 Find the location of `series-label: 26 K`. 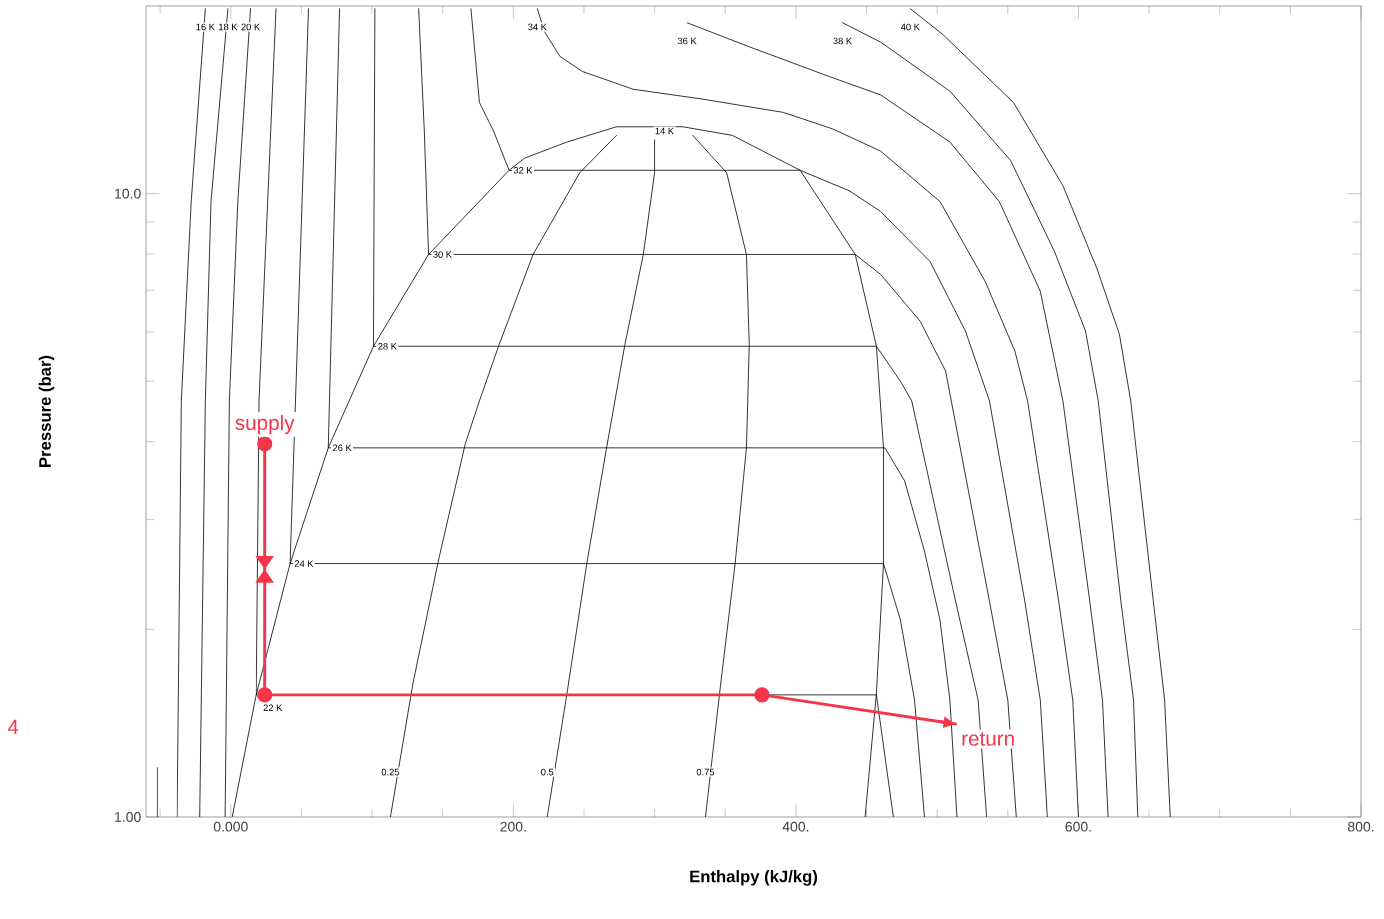

series-label: 26 K is located at coordinates (342, 448).